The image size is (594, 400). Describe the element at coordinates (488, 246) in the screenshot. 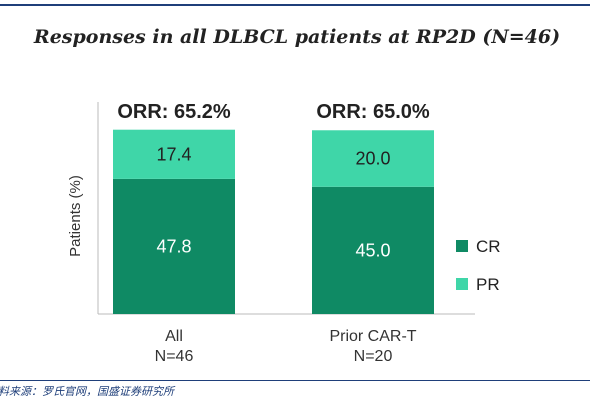

I see `legend-label-cr: CR` at that location.